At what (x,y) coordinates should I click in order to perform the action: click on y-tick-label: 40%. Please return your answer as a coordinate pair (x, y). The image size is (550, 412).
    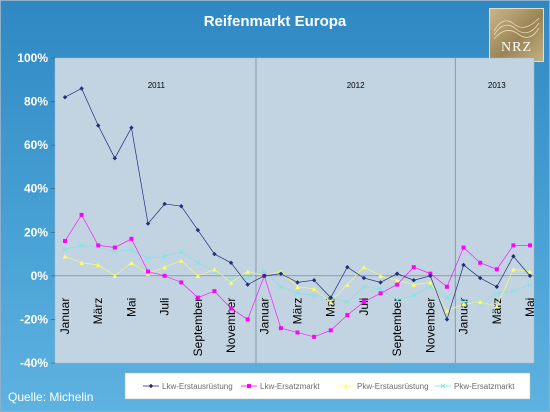
    Looking at the image, I should click on (36, 189).